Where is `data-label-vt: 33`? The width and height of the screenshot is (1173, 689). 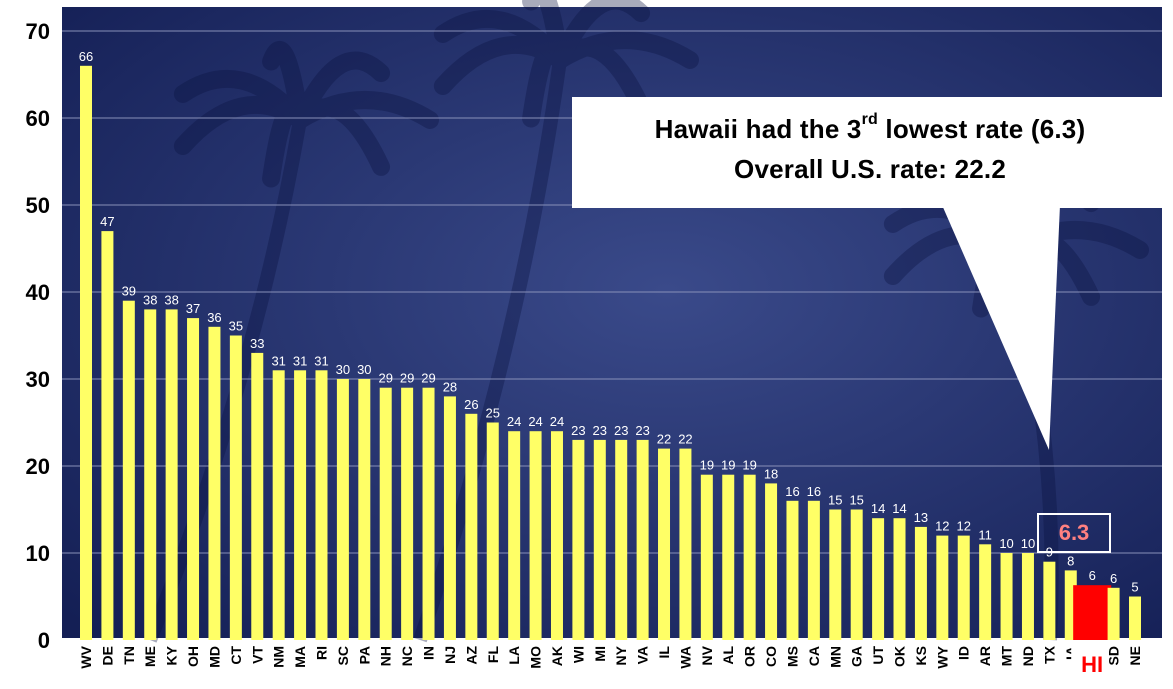
data-label-vt: 33 is located at coordinates (257, 343).